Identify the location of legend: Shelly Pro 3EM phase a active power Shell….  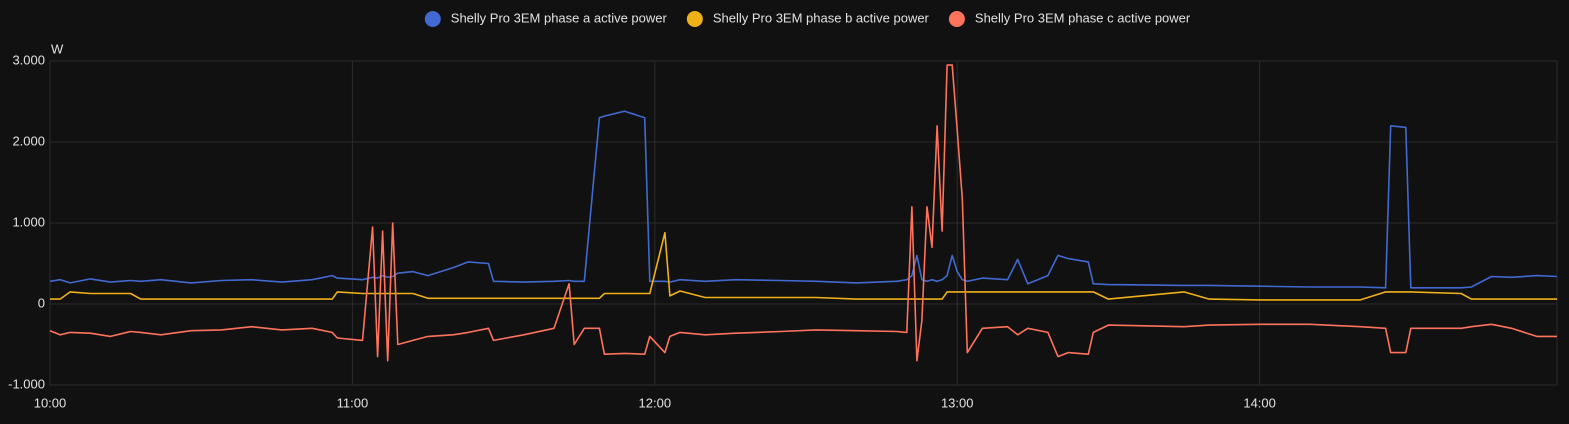
(807, 18).